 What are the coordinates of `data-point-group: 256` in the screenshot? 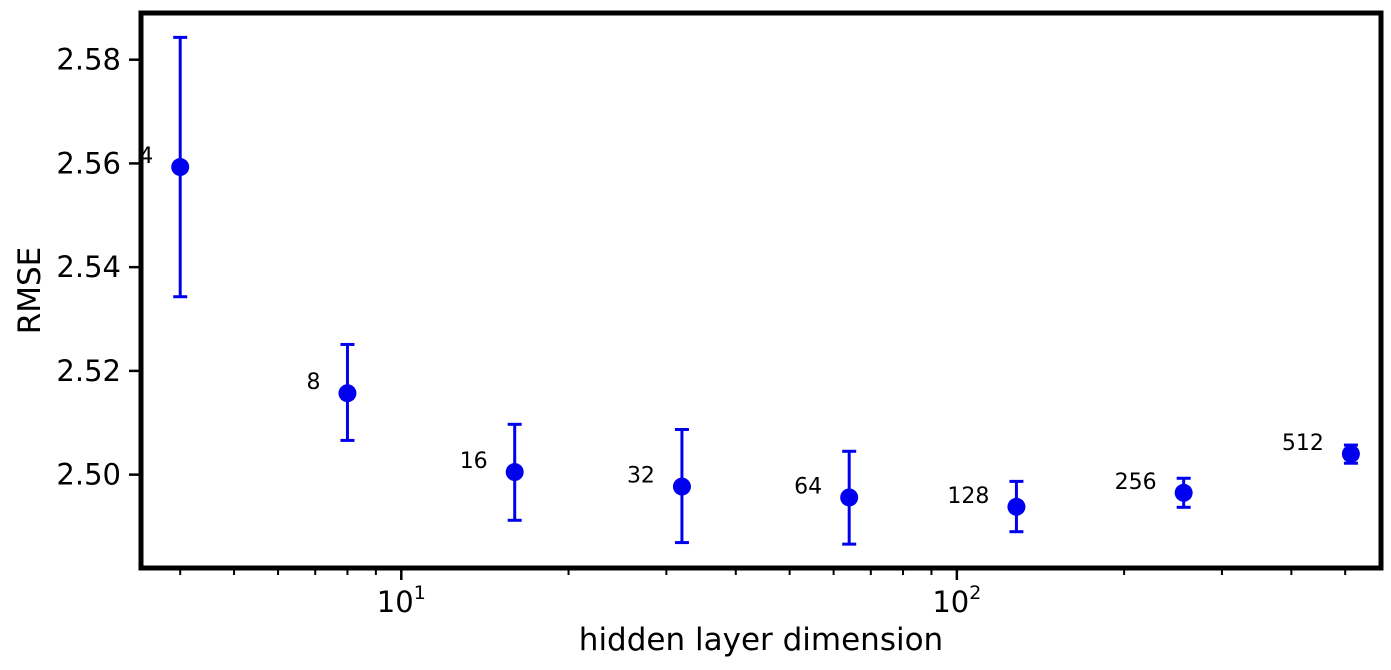 It's located at (1154, 489).